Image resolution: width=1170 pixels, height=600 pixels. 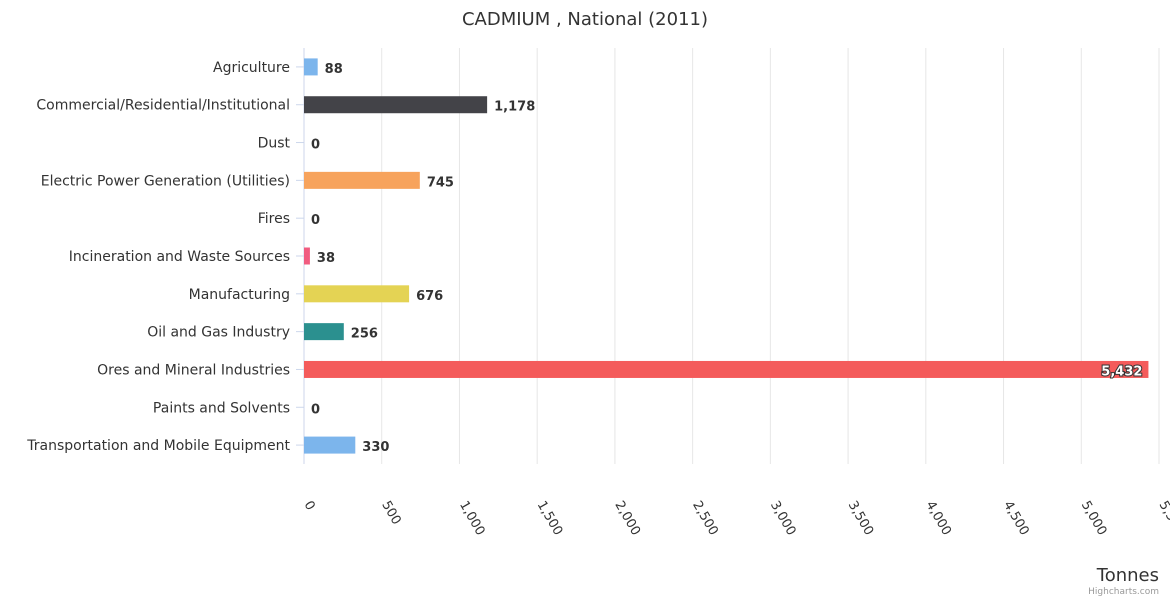 I want to click on category-label: Oil and Gas Industry, so click(x=218, y=333).